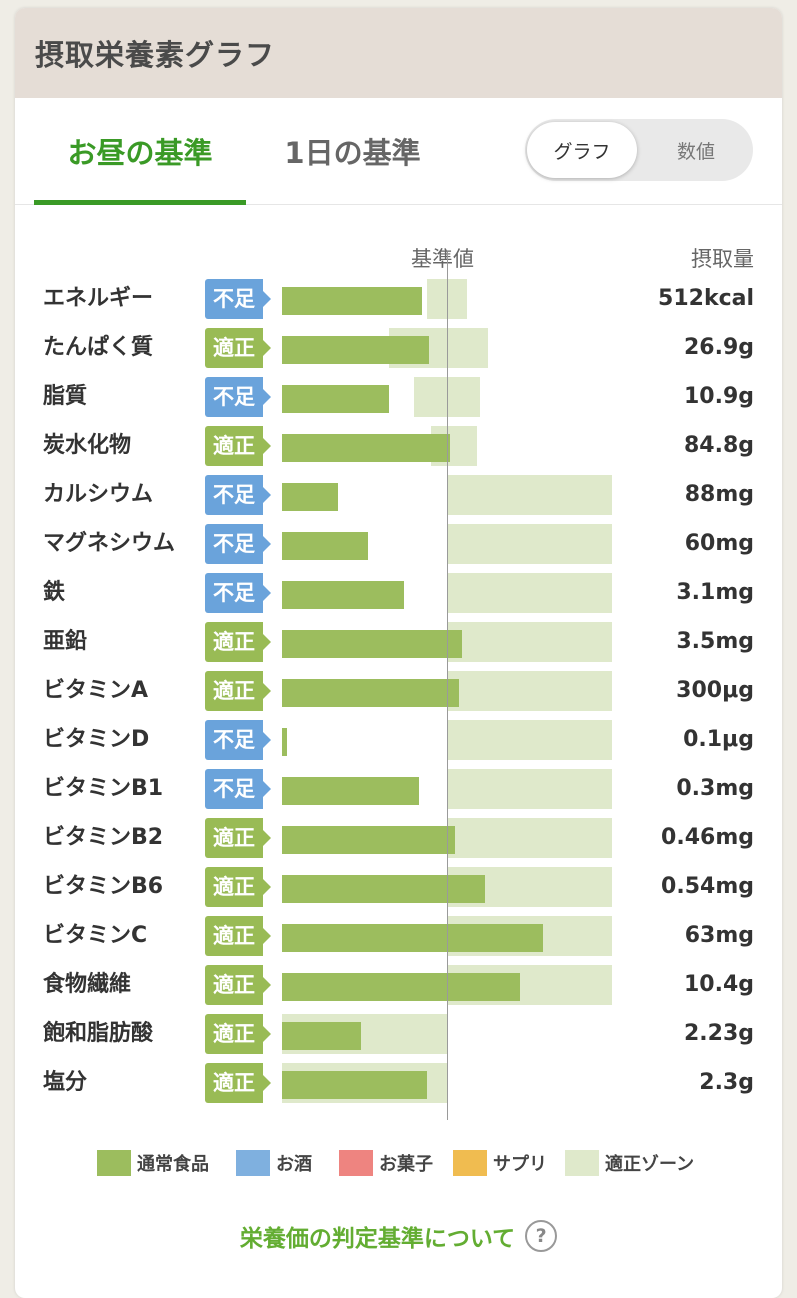  What do you see at coordinates (722, 259) in the screenshot?
I see `intake-column-header: 摂取量` at bounding box center [722, 259].